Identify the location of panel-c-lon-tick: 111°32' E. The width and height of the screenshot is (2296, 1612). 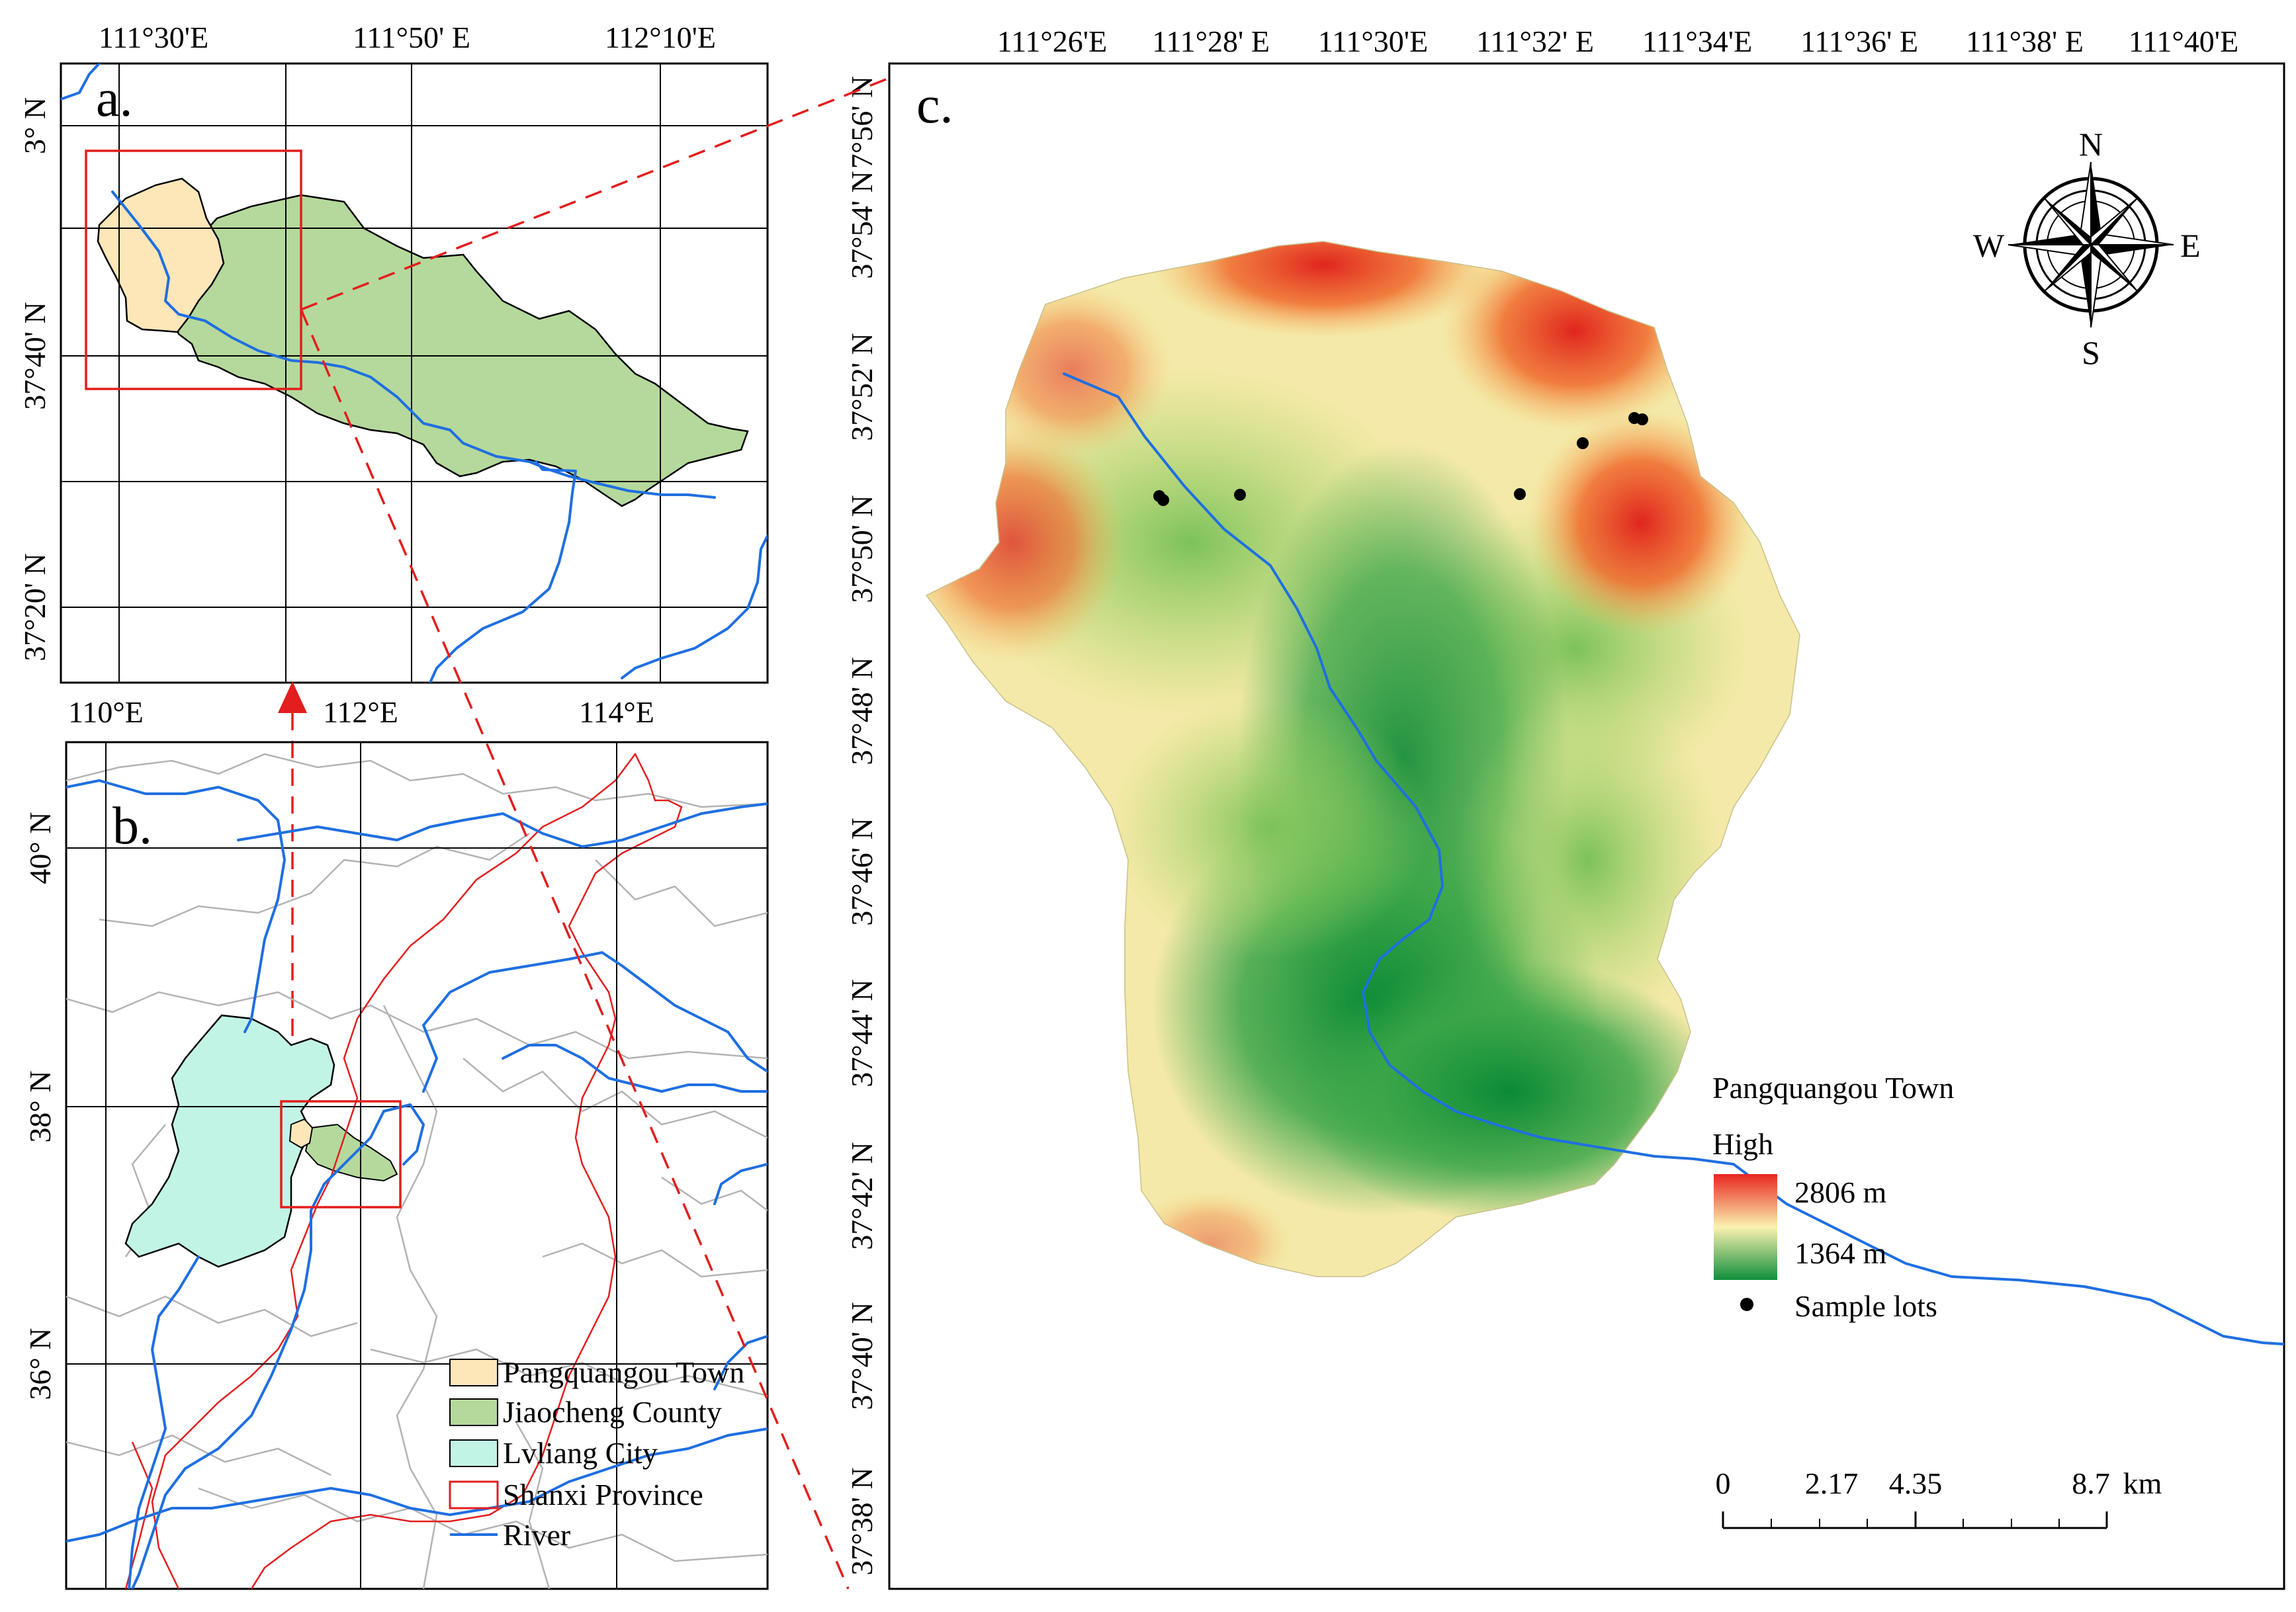
(1535, 41).